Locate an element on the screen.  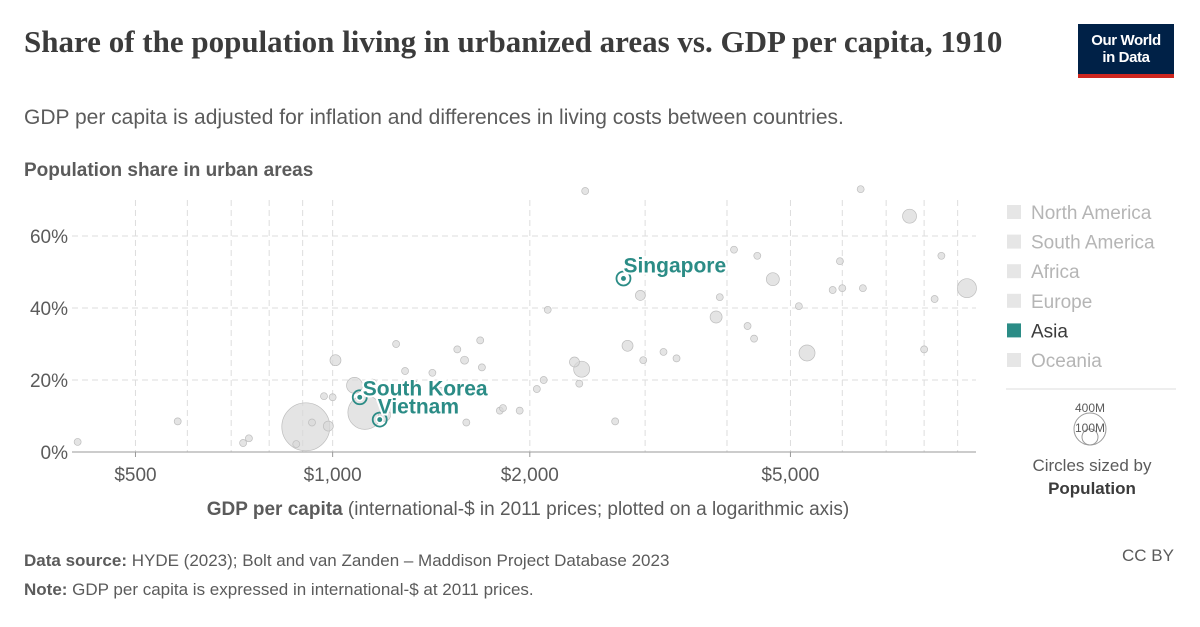
x-tick-label: $1,000 is located at coordinates (333, 475).